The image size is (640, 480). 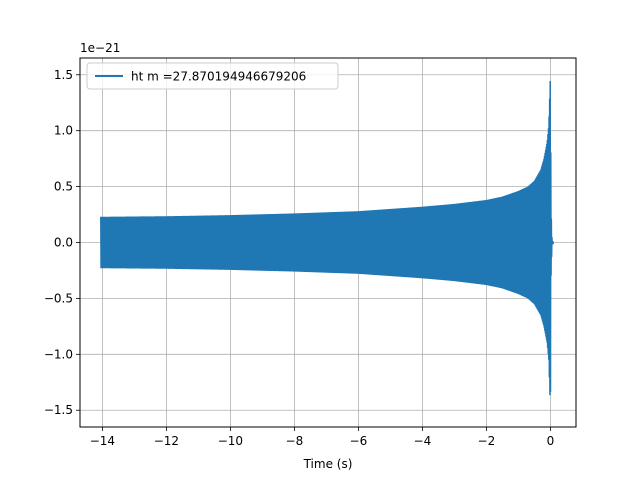 What do you see at coordinates (328, 464) in the screenshot?
I see `x-axis-label: Time (s)` at bounding box center [328, 464].